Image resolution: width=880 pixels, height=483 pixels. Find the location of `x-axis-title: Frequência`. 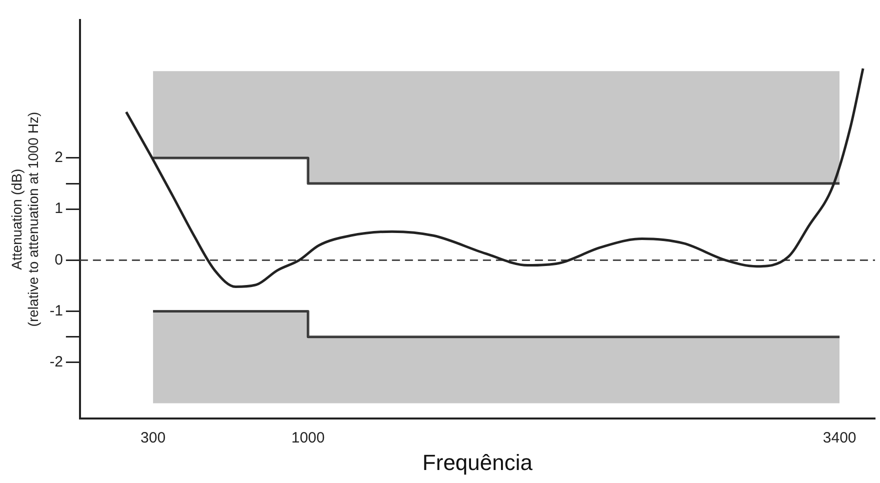

x-axis-title: Frequência is located at coordinates (478, 462).